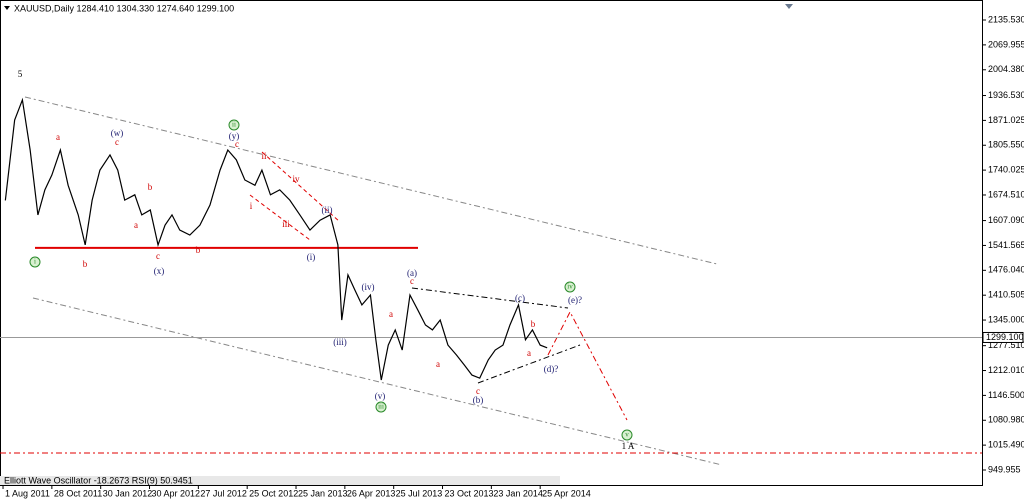 This screenshot has width=1024, height=502. What do you see at coordinates (1006, 120) in the screenshot?
I see `y-tick-label: 1871.025` at bounding box center [1006, 120].